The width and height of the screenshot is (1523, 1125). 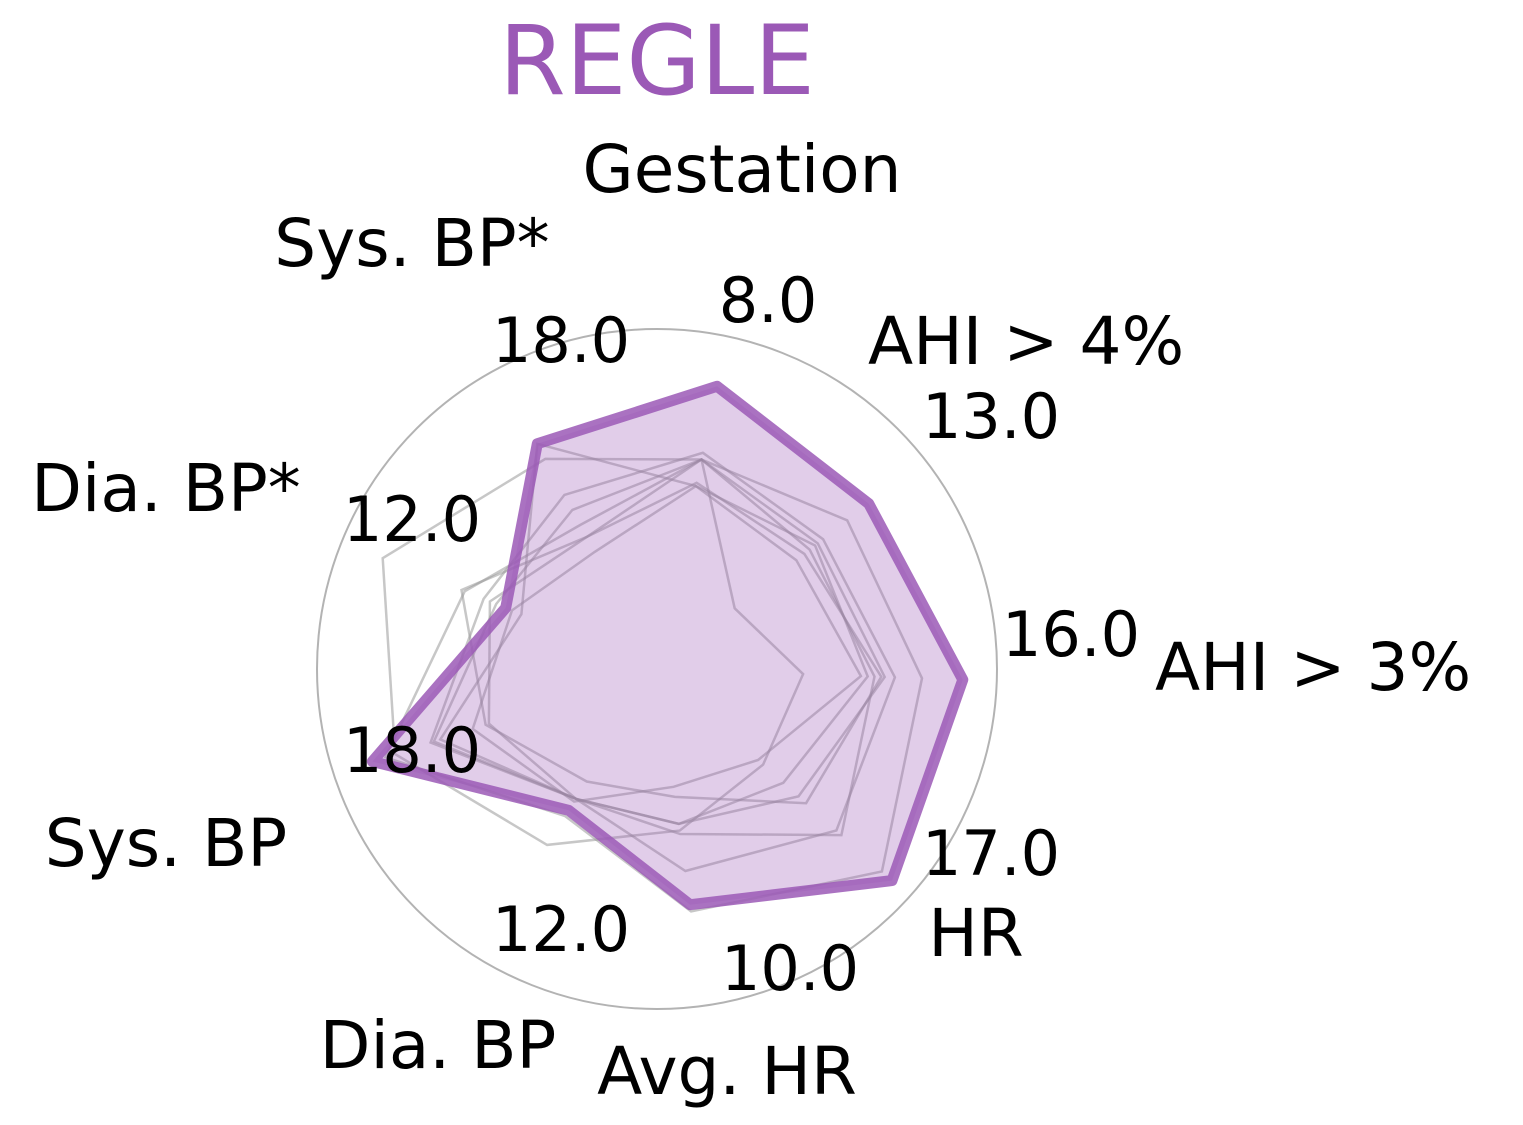 I want to click on axis-label-0: Gestation, so click(x=742, y=169).